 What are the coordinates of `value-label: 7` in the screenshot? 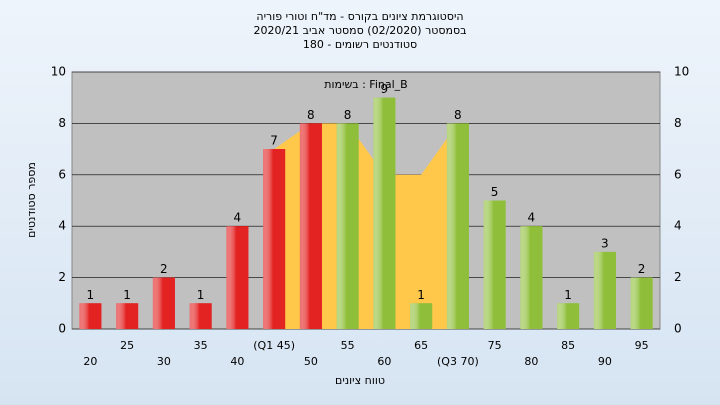 It's located at (274, 141).